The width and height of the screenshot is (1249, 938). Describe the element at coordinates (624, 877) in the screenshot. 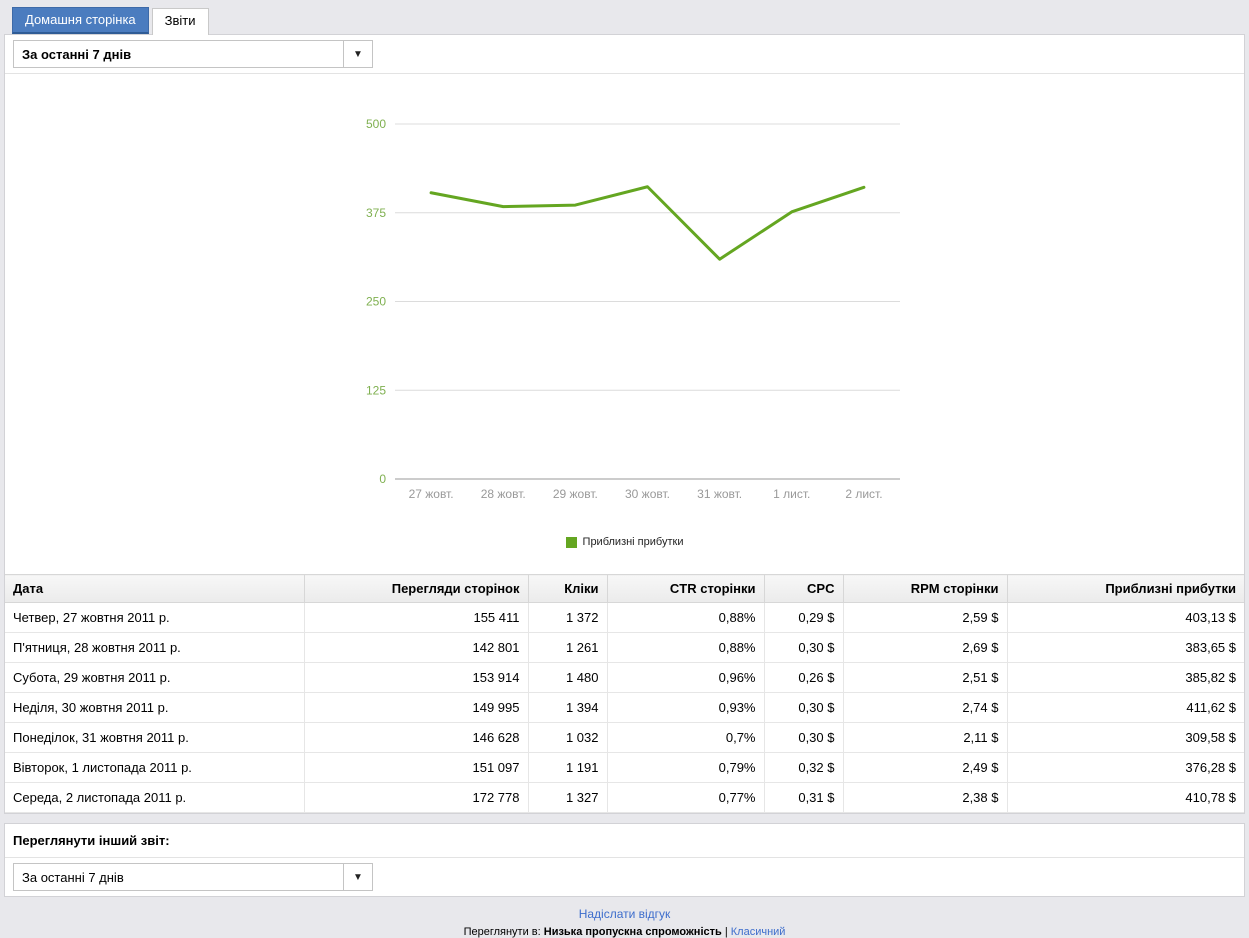

I see `other-report-row: За останні 7 днів ▼` at that location.